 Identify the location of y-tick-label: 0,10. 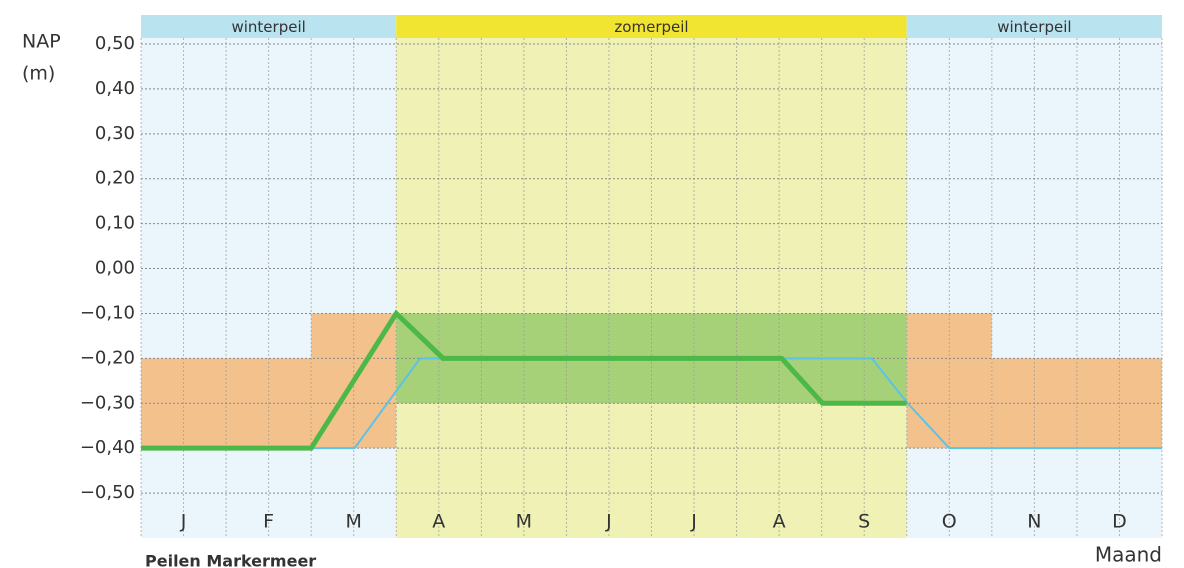
(115, 223).